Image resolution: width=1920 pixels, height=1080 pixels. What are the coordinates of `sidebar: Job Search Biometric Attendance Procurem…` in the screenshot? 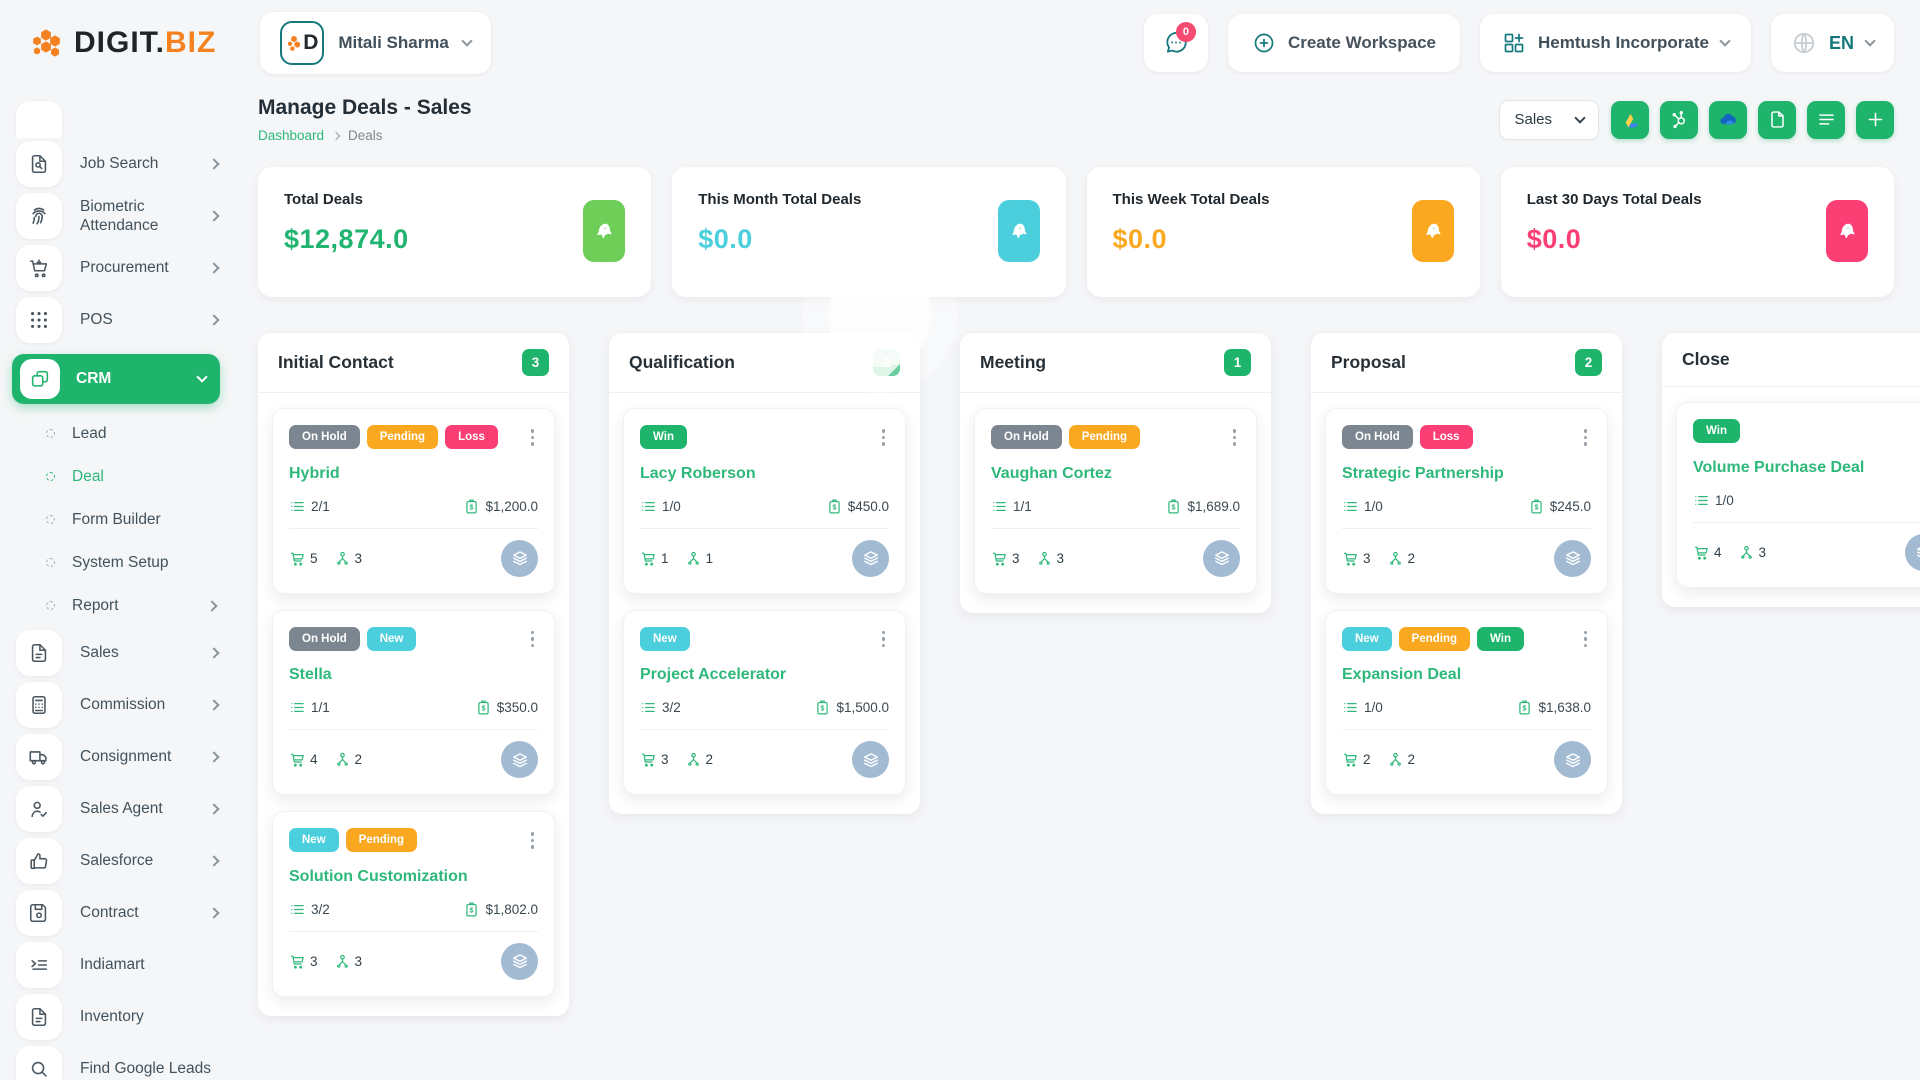 It's located at (117, 583).